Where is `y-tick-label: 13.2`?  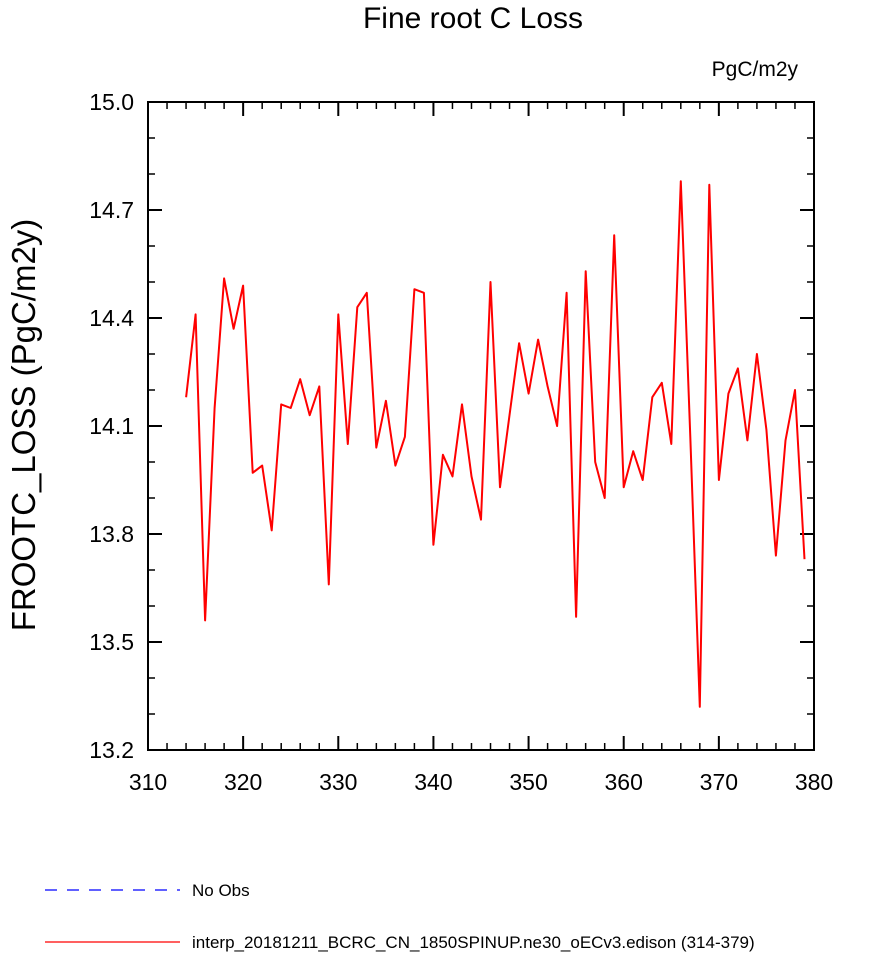 y-tick-label: 13.2 is located at coordinates (111, 750).